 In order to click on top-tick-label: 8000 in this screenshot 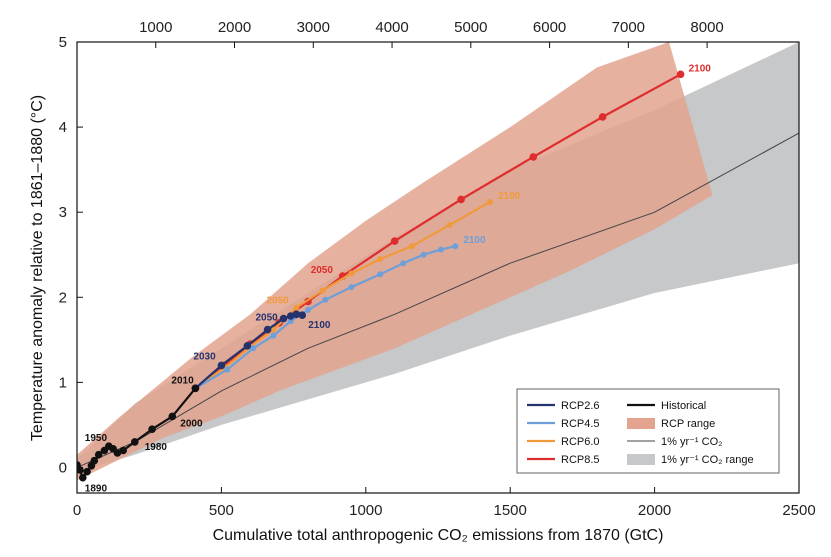, I will do `click(706, 27)`.